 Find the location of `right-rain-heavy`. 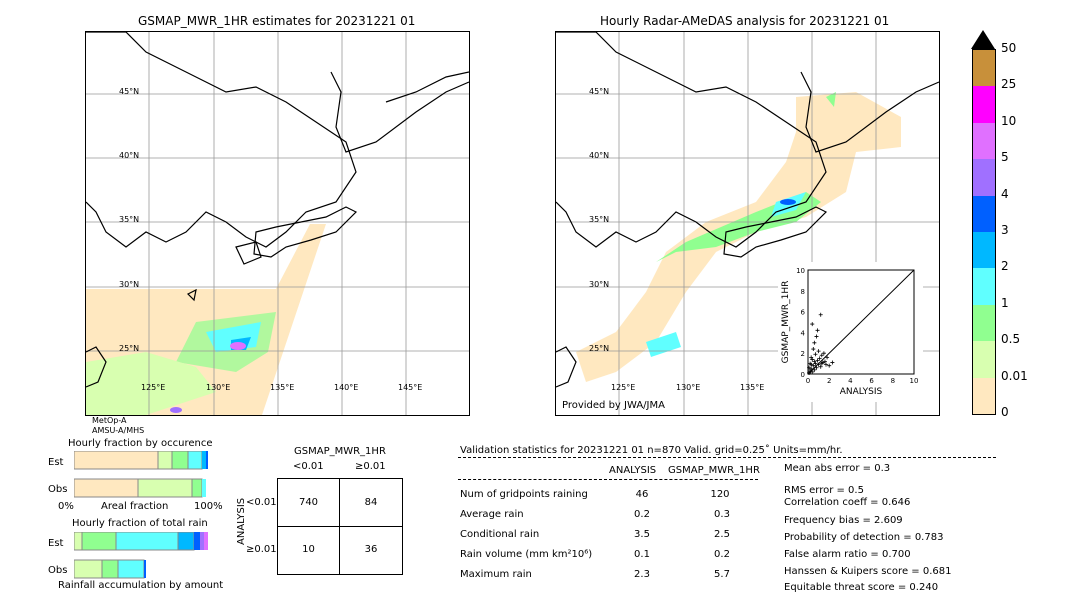

right-rain-heavy is located at coordinates (788, 202).